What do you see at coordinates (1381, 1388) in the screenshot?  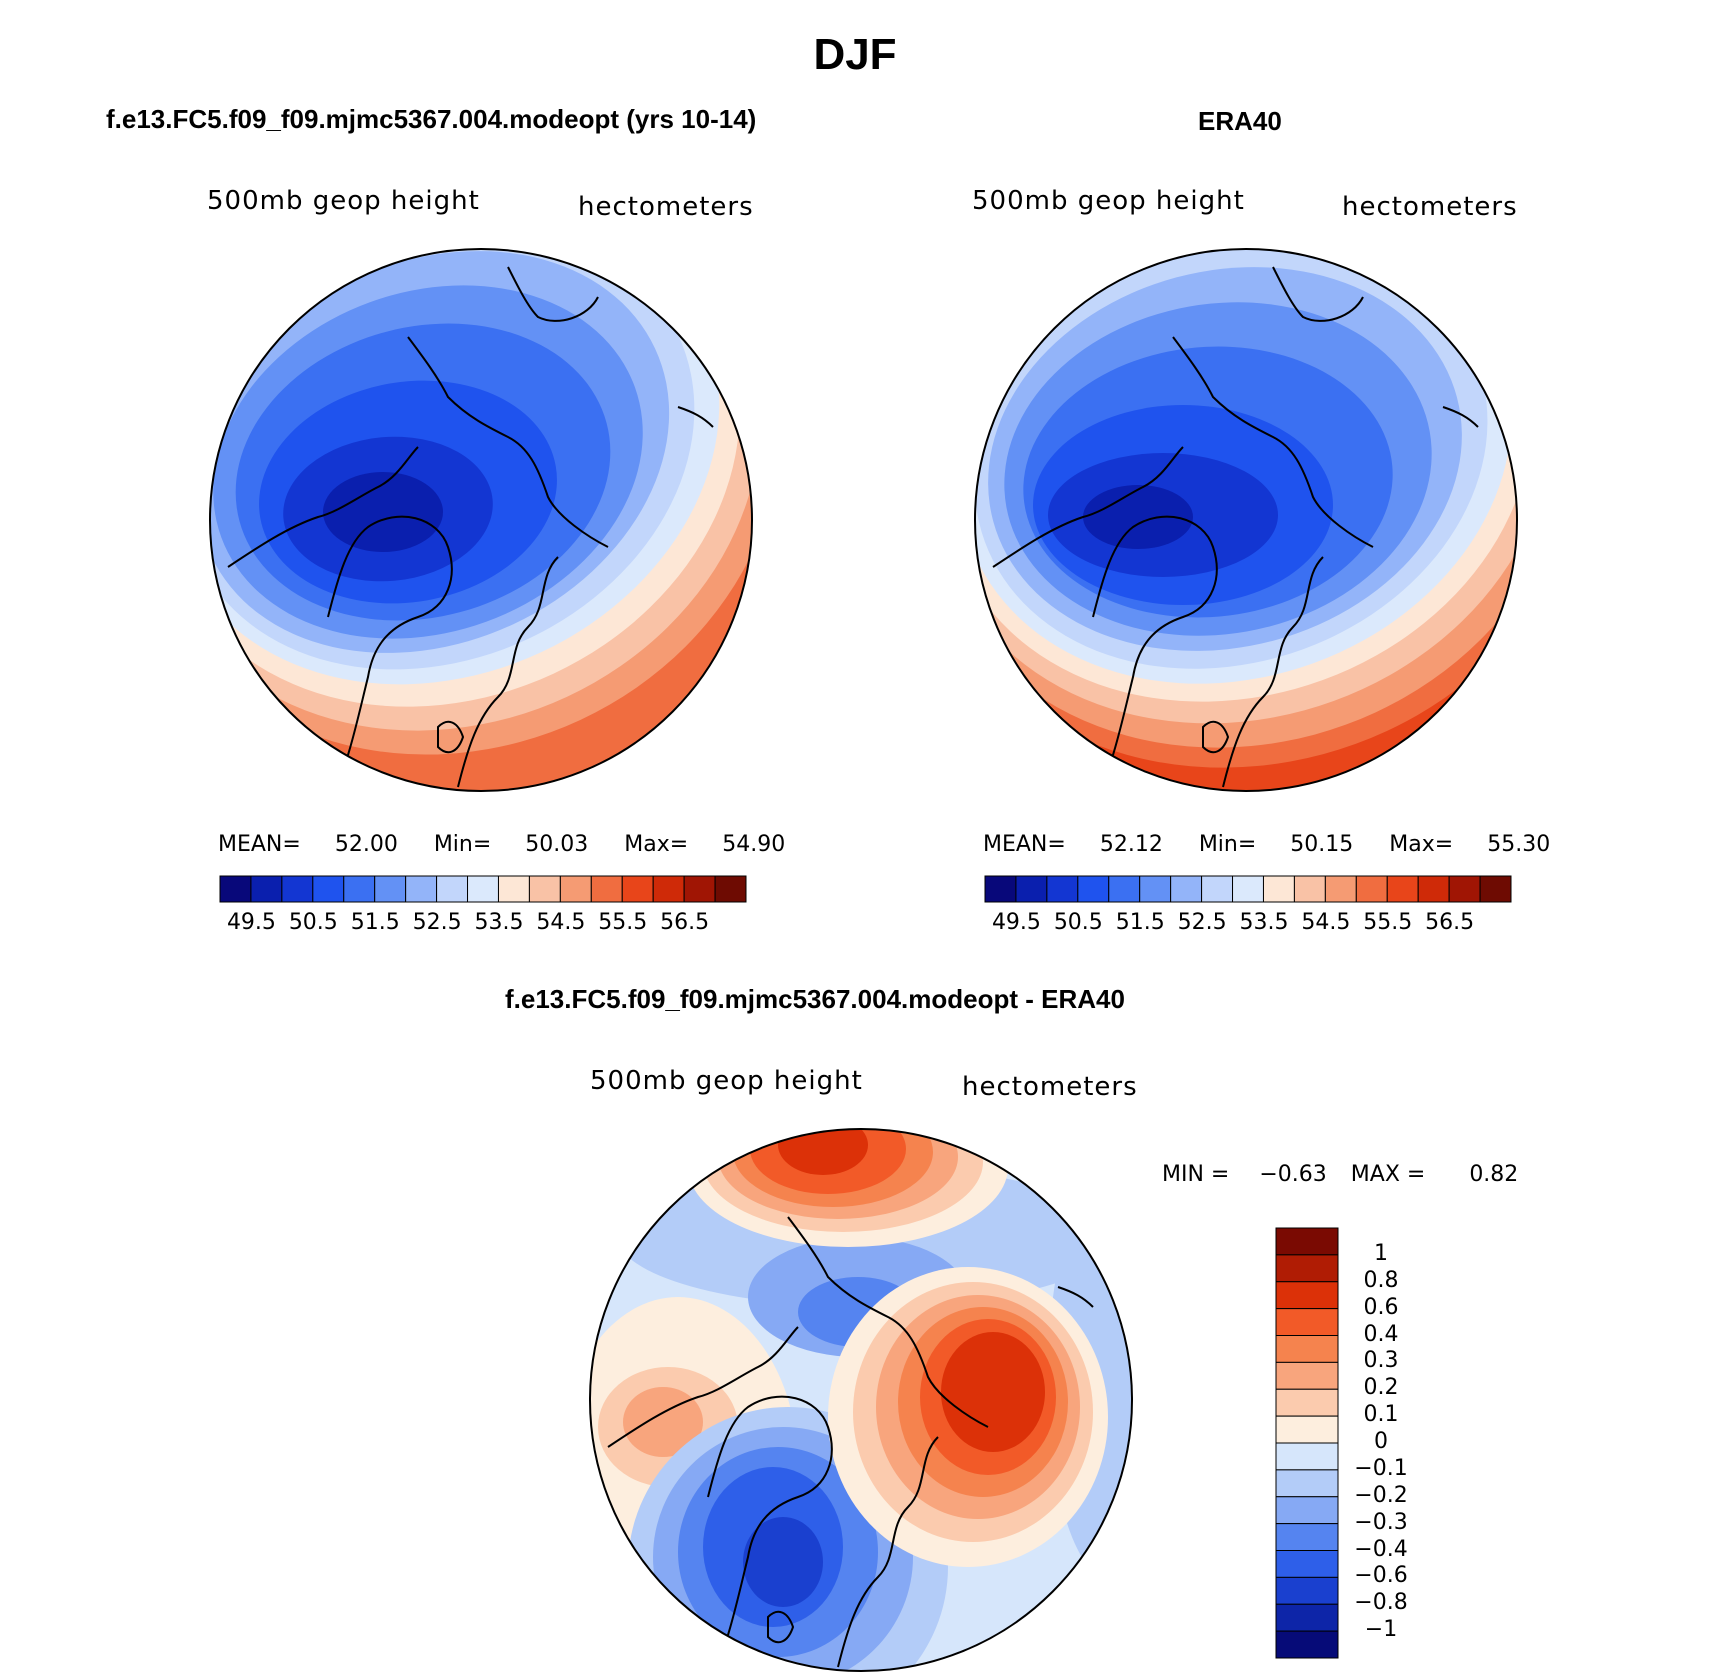 I see `diff-colorbar-tick-label: 0.2` at bounding box center [1381, 1388].